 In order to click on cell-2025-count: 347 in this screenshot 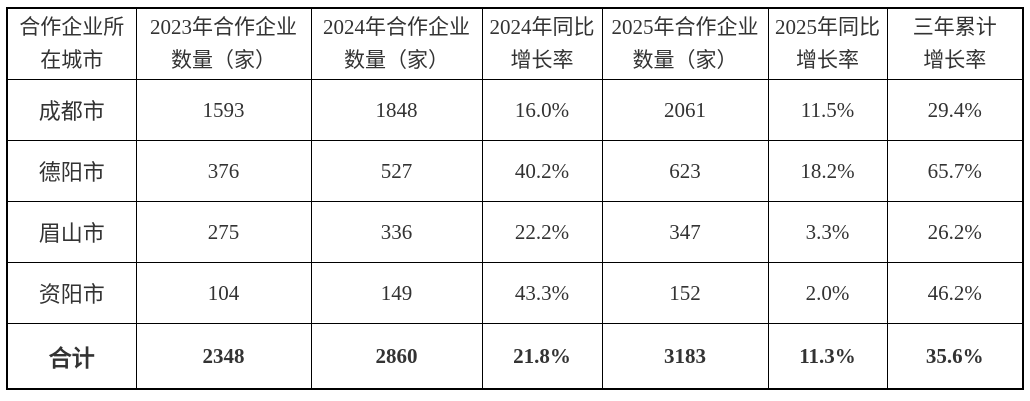, I will do `click(685, 232)`.